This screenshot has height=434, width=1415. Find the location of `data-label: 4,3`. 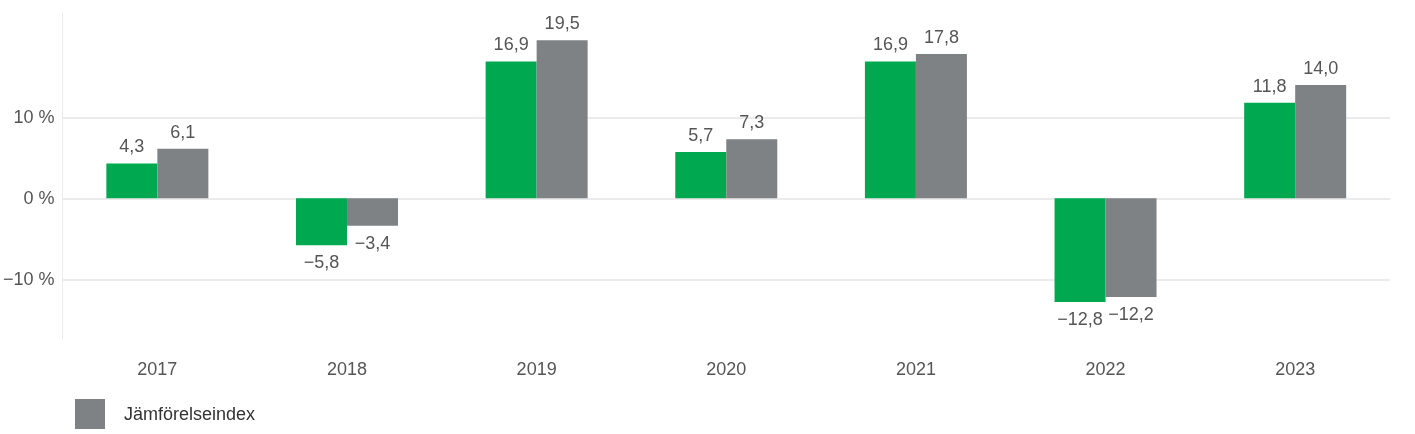

data-label: 4,3 is located at coordinates (132, 146).